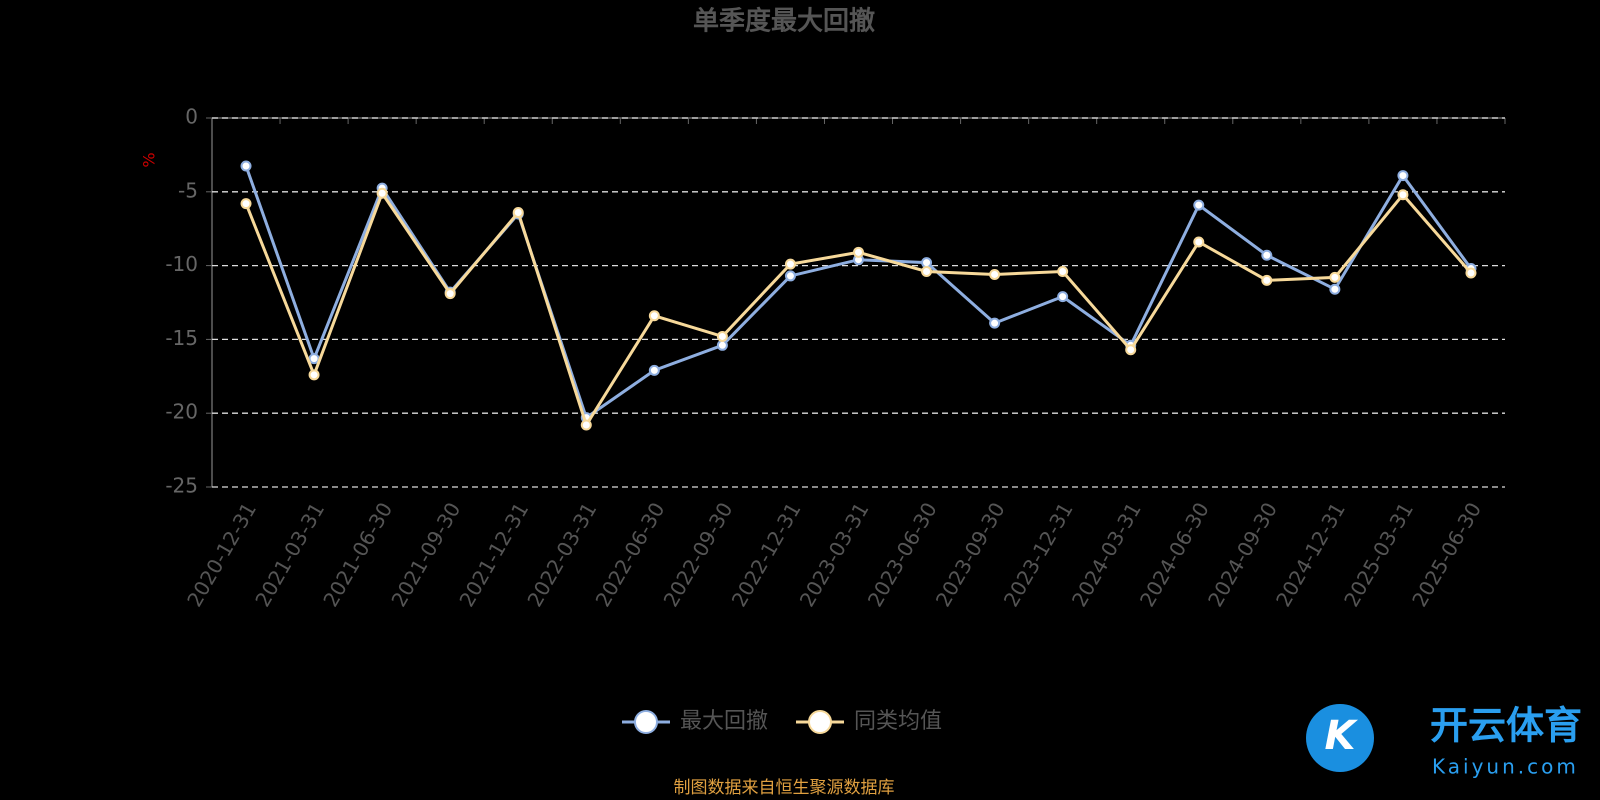  I want to click on x-tick-label: 2021-12-31, so click(493, 554).